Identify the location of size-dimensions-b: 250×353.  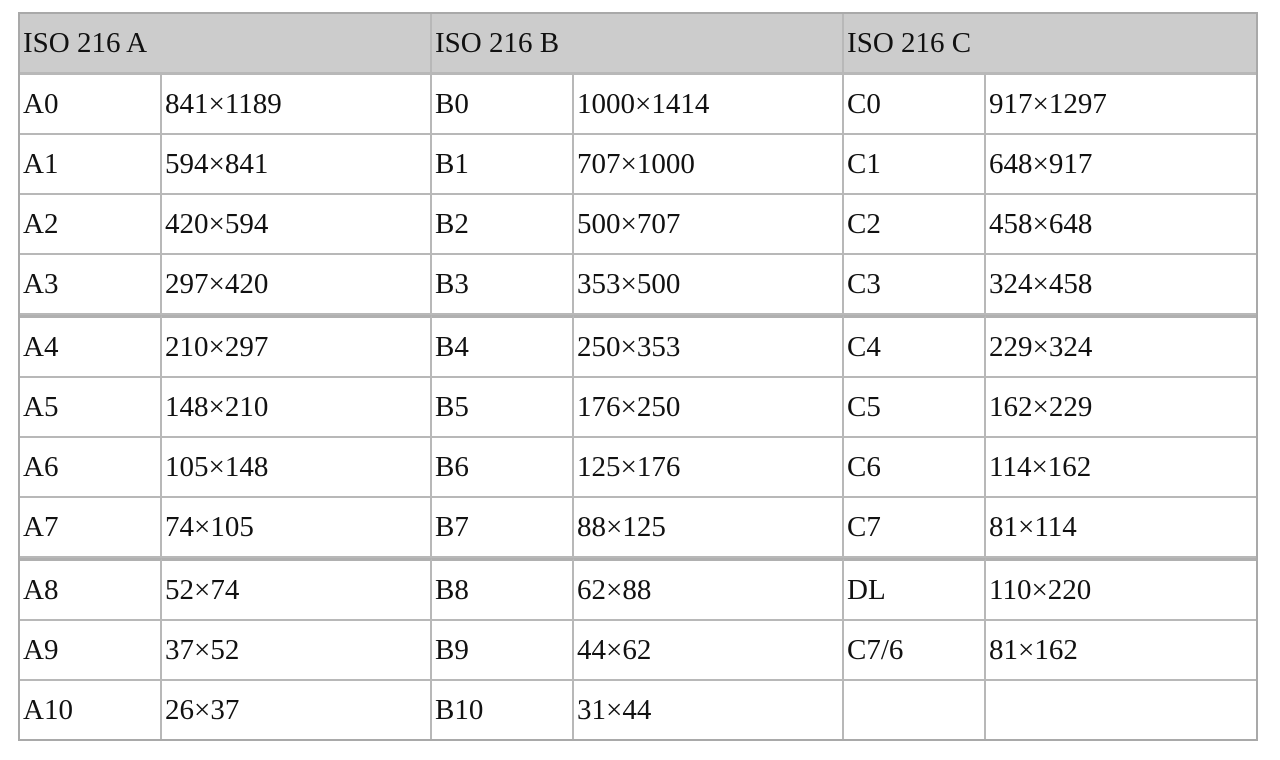
(709, 346).